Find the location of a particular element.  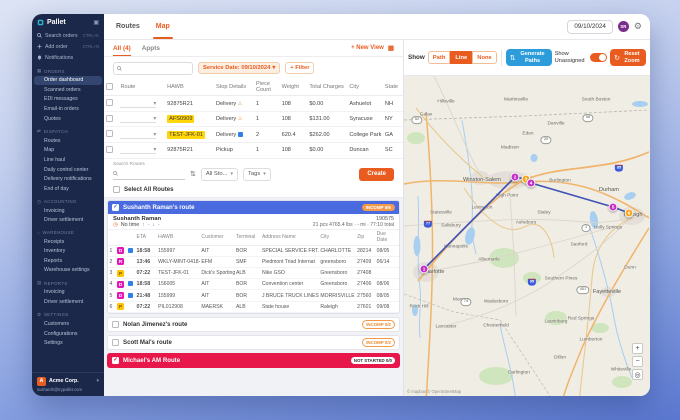

tab-map: Map is located at coordinates (162, 26).